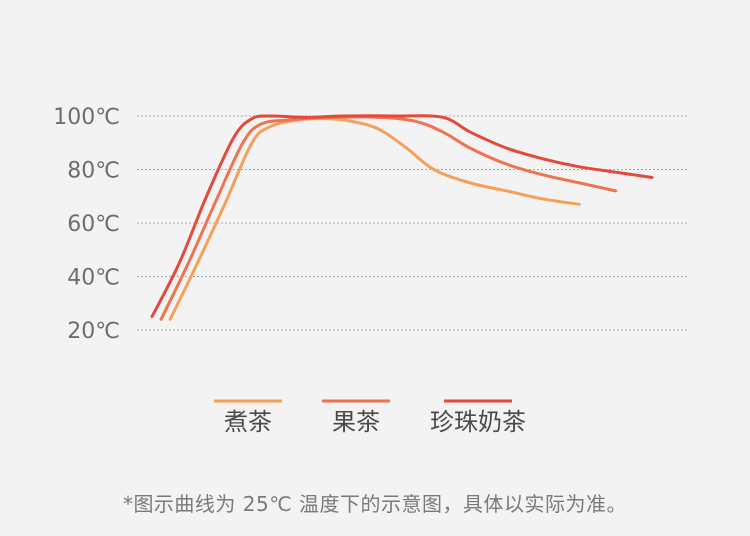 The image size is (750, 536). Describe the element at coordinates (356, 422) in the screenshot. I see `legend-label-1: 果茶` at that location.